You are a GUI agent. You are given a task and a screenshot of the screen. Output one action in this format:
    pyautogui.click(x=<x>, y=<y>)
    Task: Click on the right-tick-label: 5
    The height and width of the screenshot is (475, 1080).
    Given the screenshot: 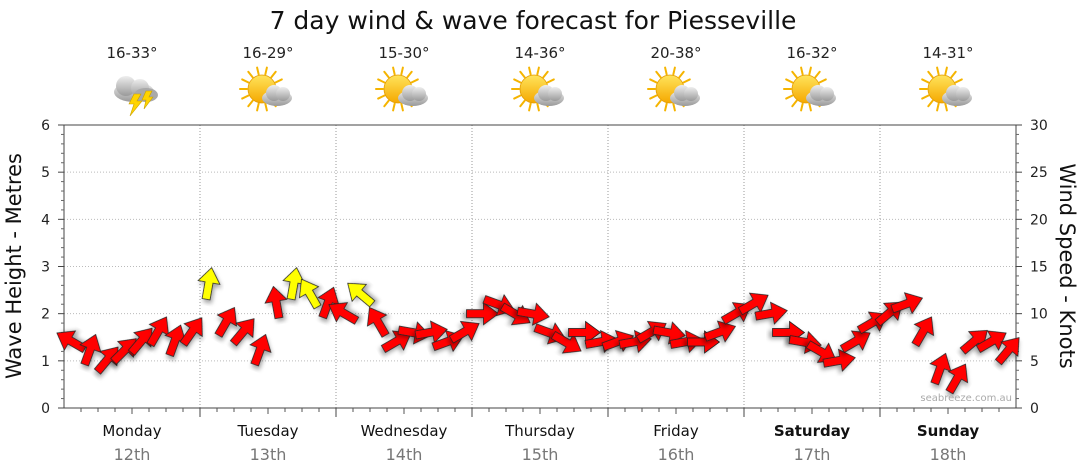 What is the action you would take?
    pyautogui.click(x=1034, y=362)
    